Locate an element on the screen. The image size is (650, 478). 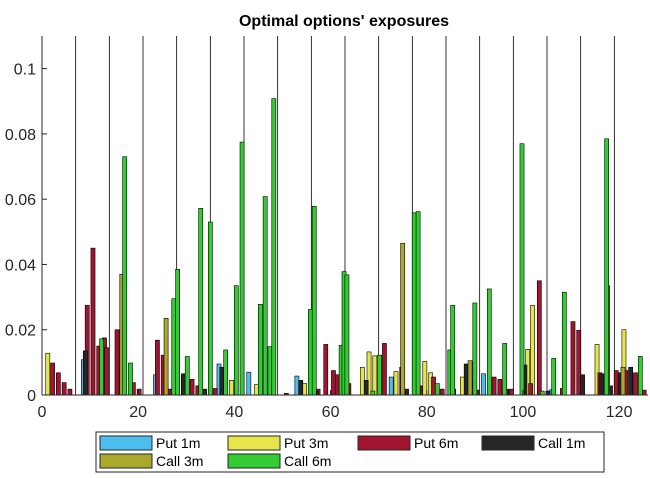
legend-label-put-6m: Put 6m is located at coordinates (436, 443).